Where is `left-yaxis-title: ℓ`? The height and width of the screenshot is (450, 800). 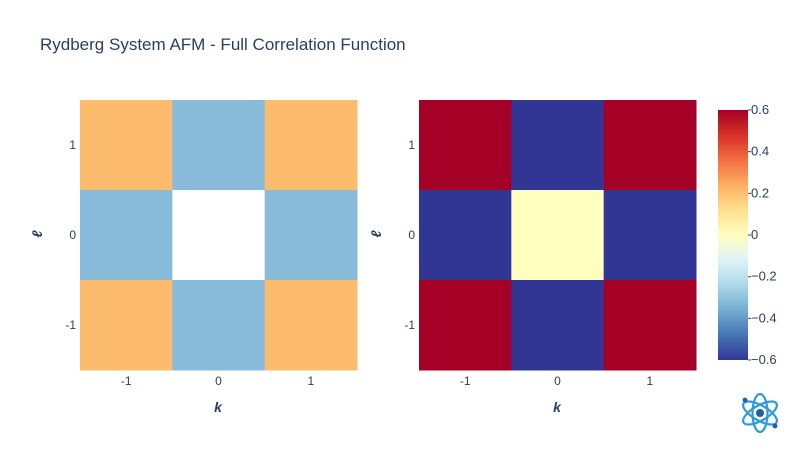 left-yaxis-title: ℓ is located at coordinates (37, 234).